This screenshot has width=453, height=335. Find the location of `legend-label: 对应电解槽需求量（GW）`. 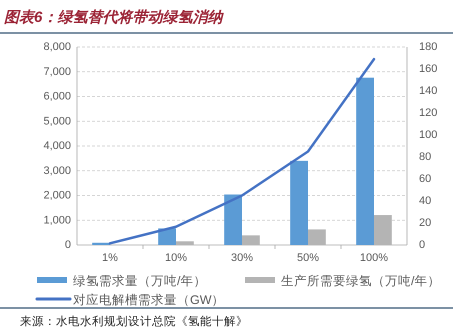

legend-label: 对应电解槽需求量（GW） is located at coordinates (149, 299).